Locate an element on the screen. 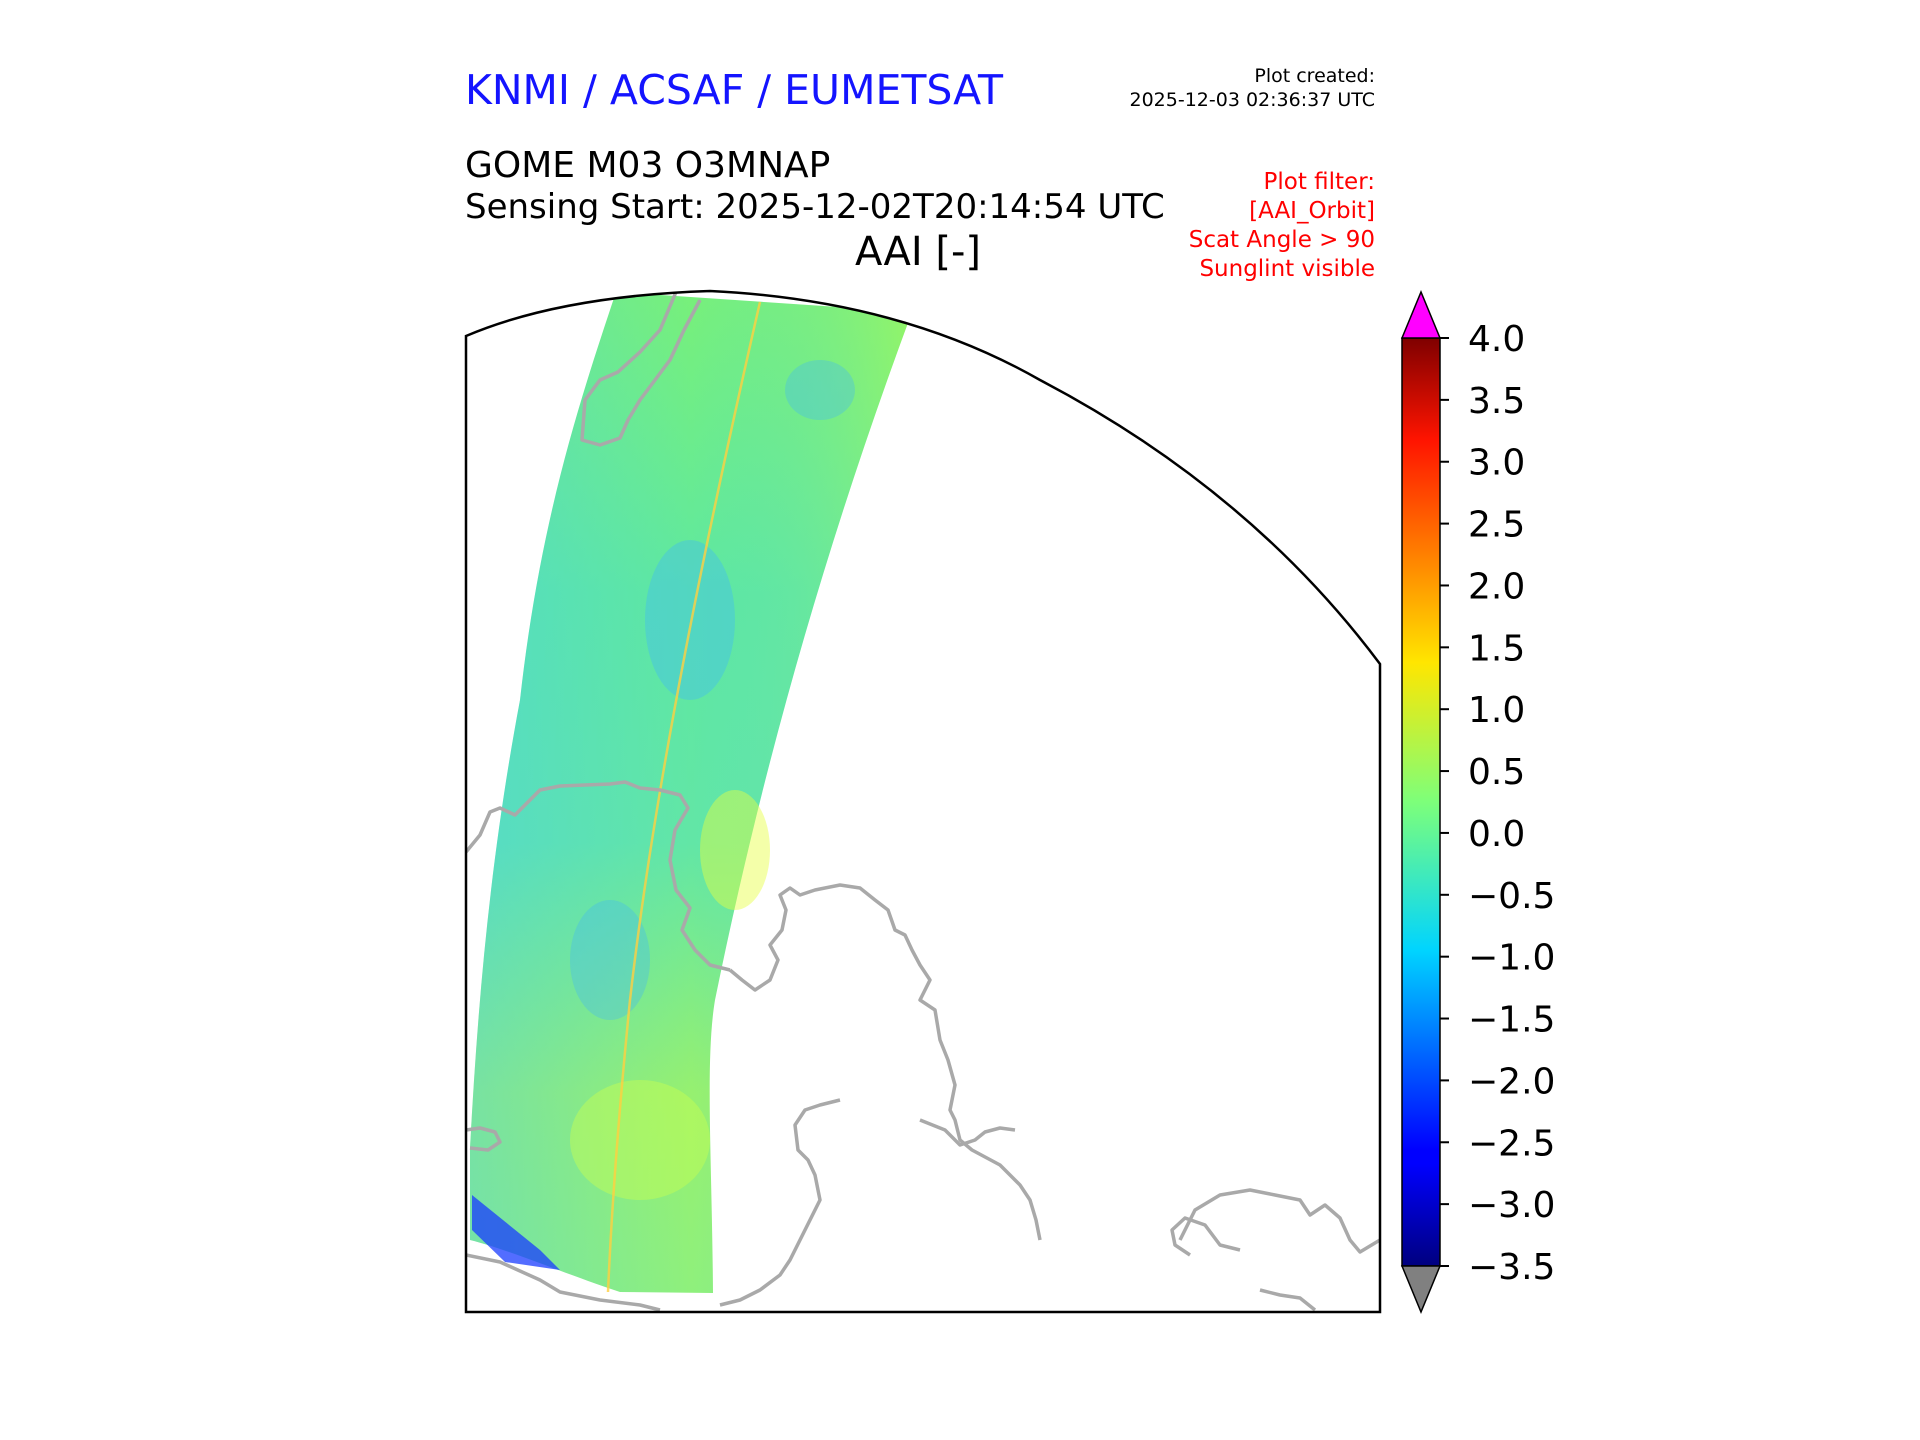  very-low-aai-edge is located at coordinates (516, 1232).